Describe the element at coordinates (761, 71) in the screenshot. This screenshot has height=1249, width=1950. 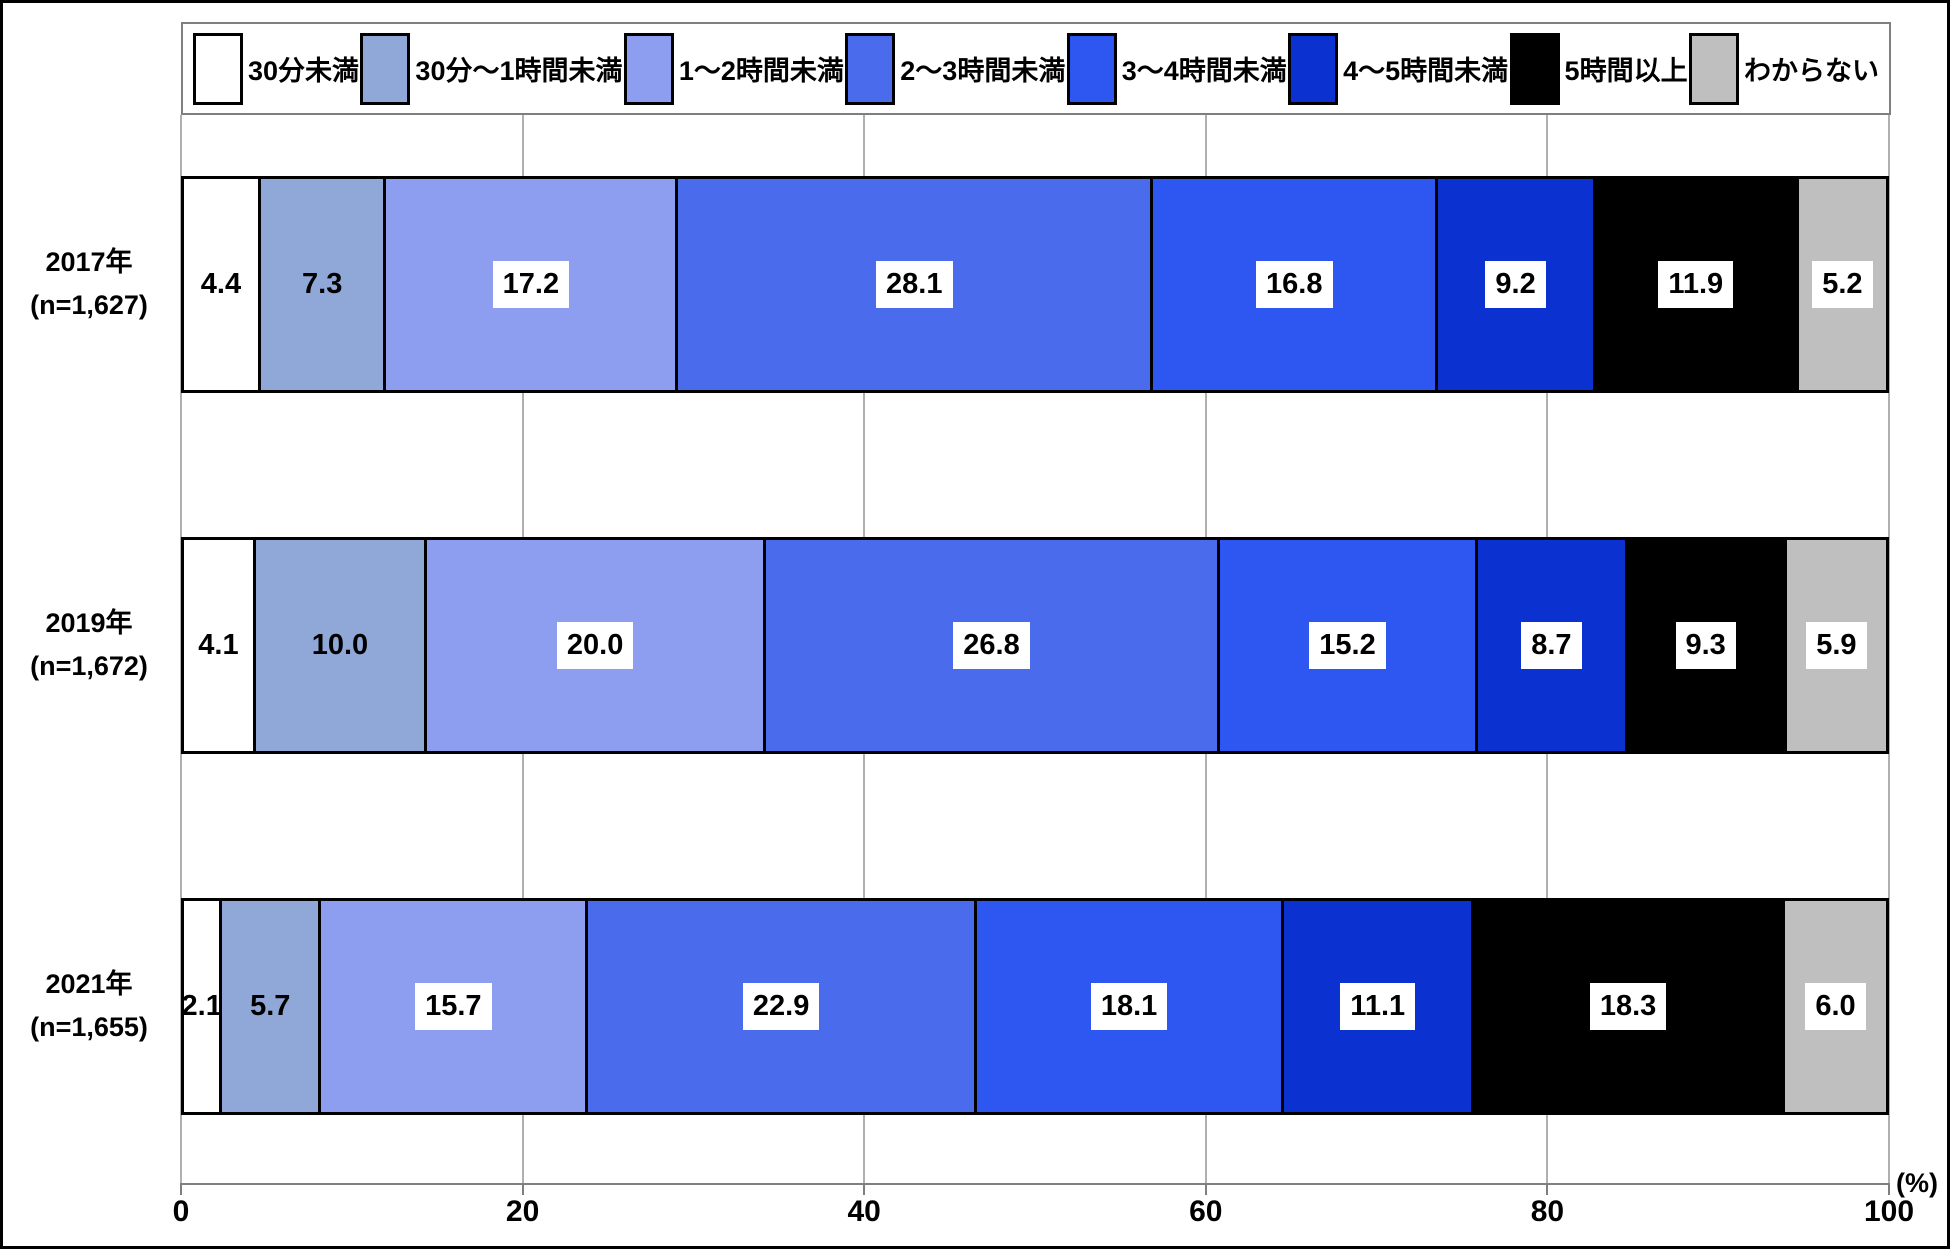
I see `legend-label: 1〜2時間未満` at that location.